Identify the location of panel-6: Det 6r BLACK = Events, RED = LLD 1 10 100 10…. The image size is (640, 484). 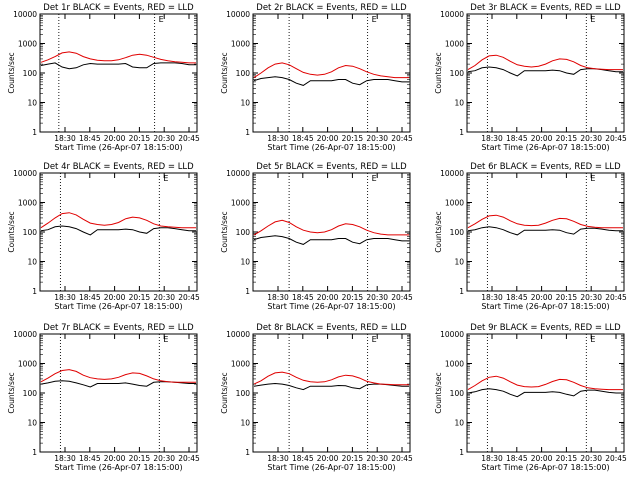
(530, 236).